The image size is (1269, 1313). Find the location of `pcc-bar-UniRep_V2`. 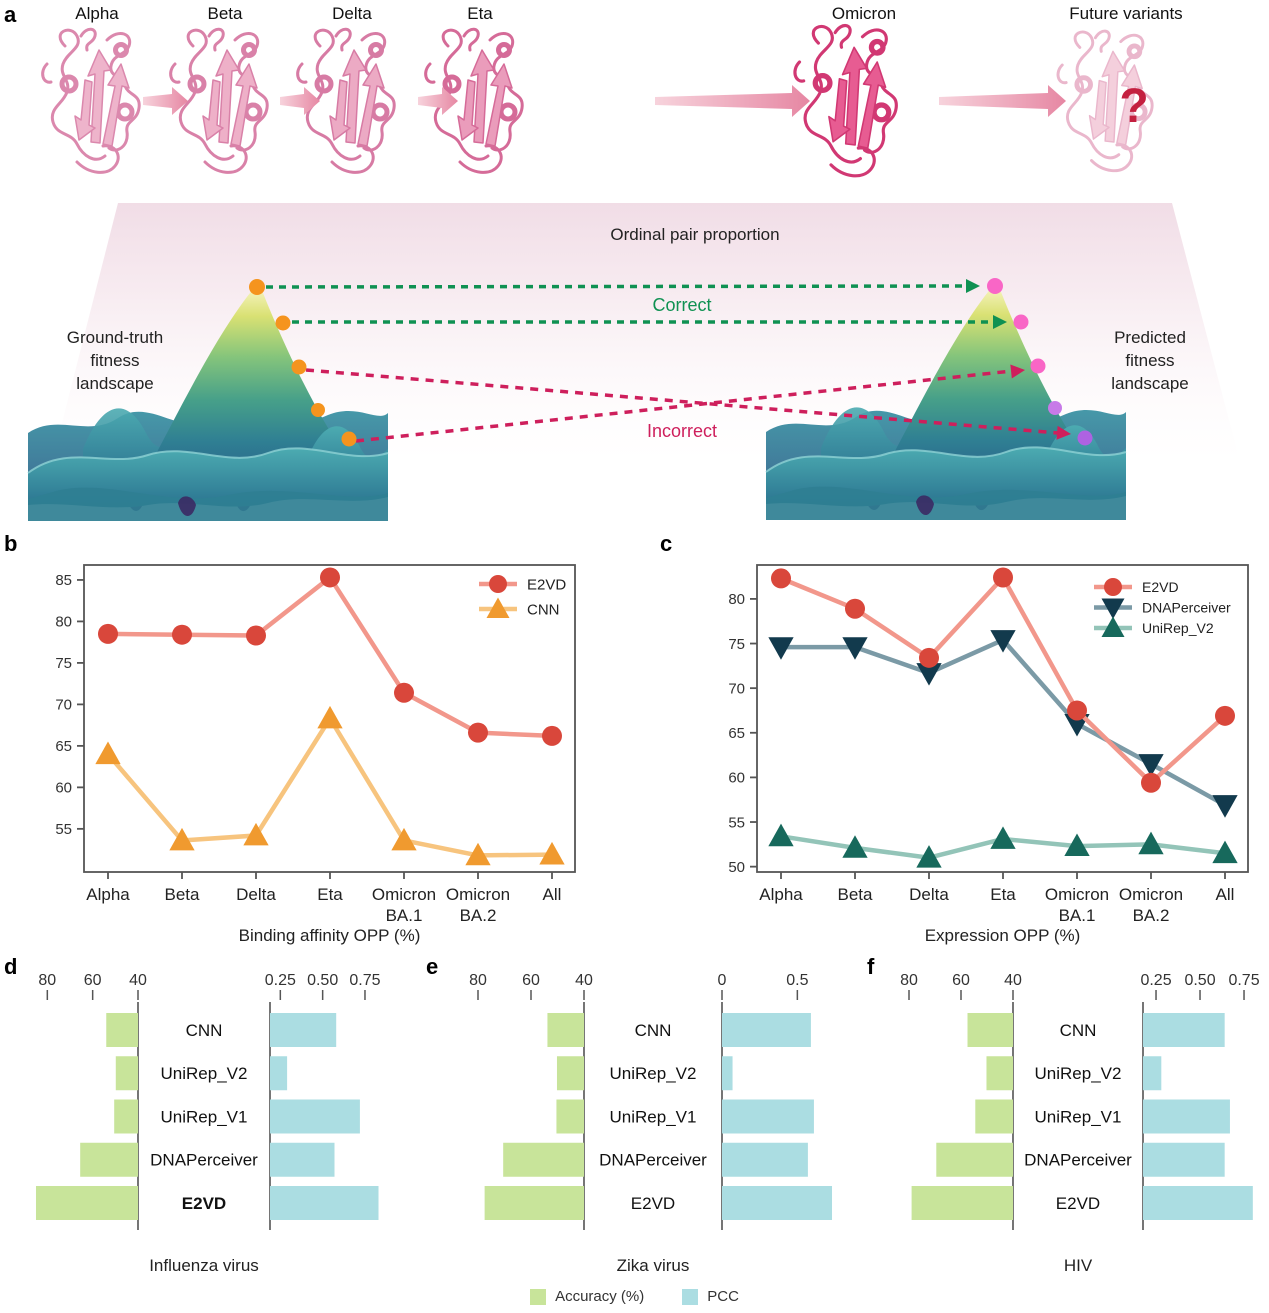

pcc-bar-UniRep_V2 is located at coordinates (279, 1073).